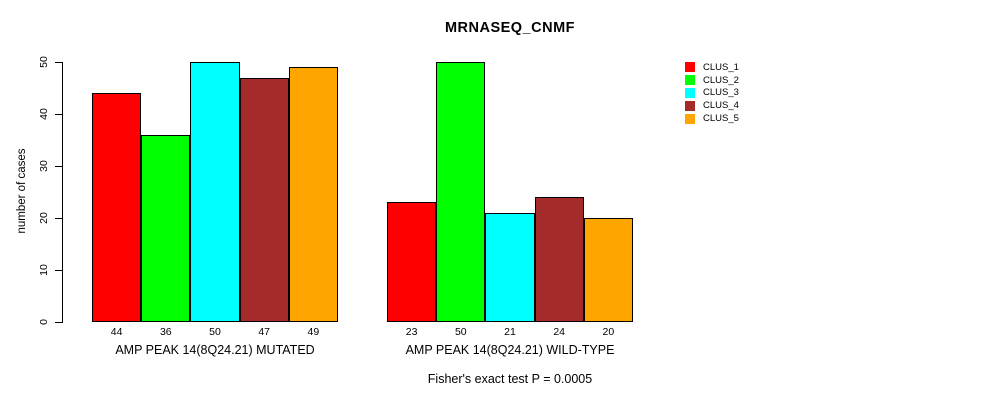 This screenshot has width=990, height=400. I want to click on y-axis-line, so click(62, 192).